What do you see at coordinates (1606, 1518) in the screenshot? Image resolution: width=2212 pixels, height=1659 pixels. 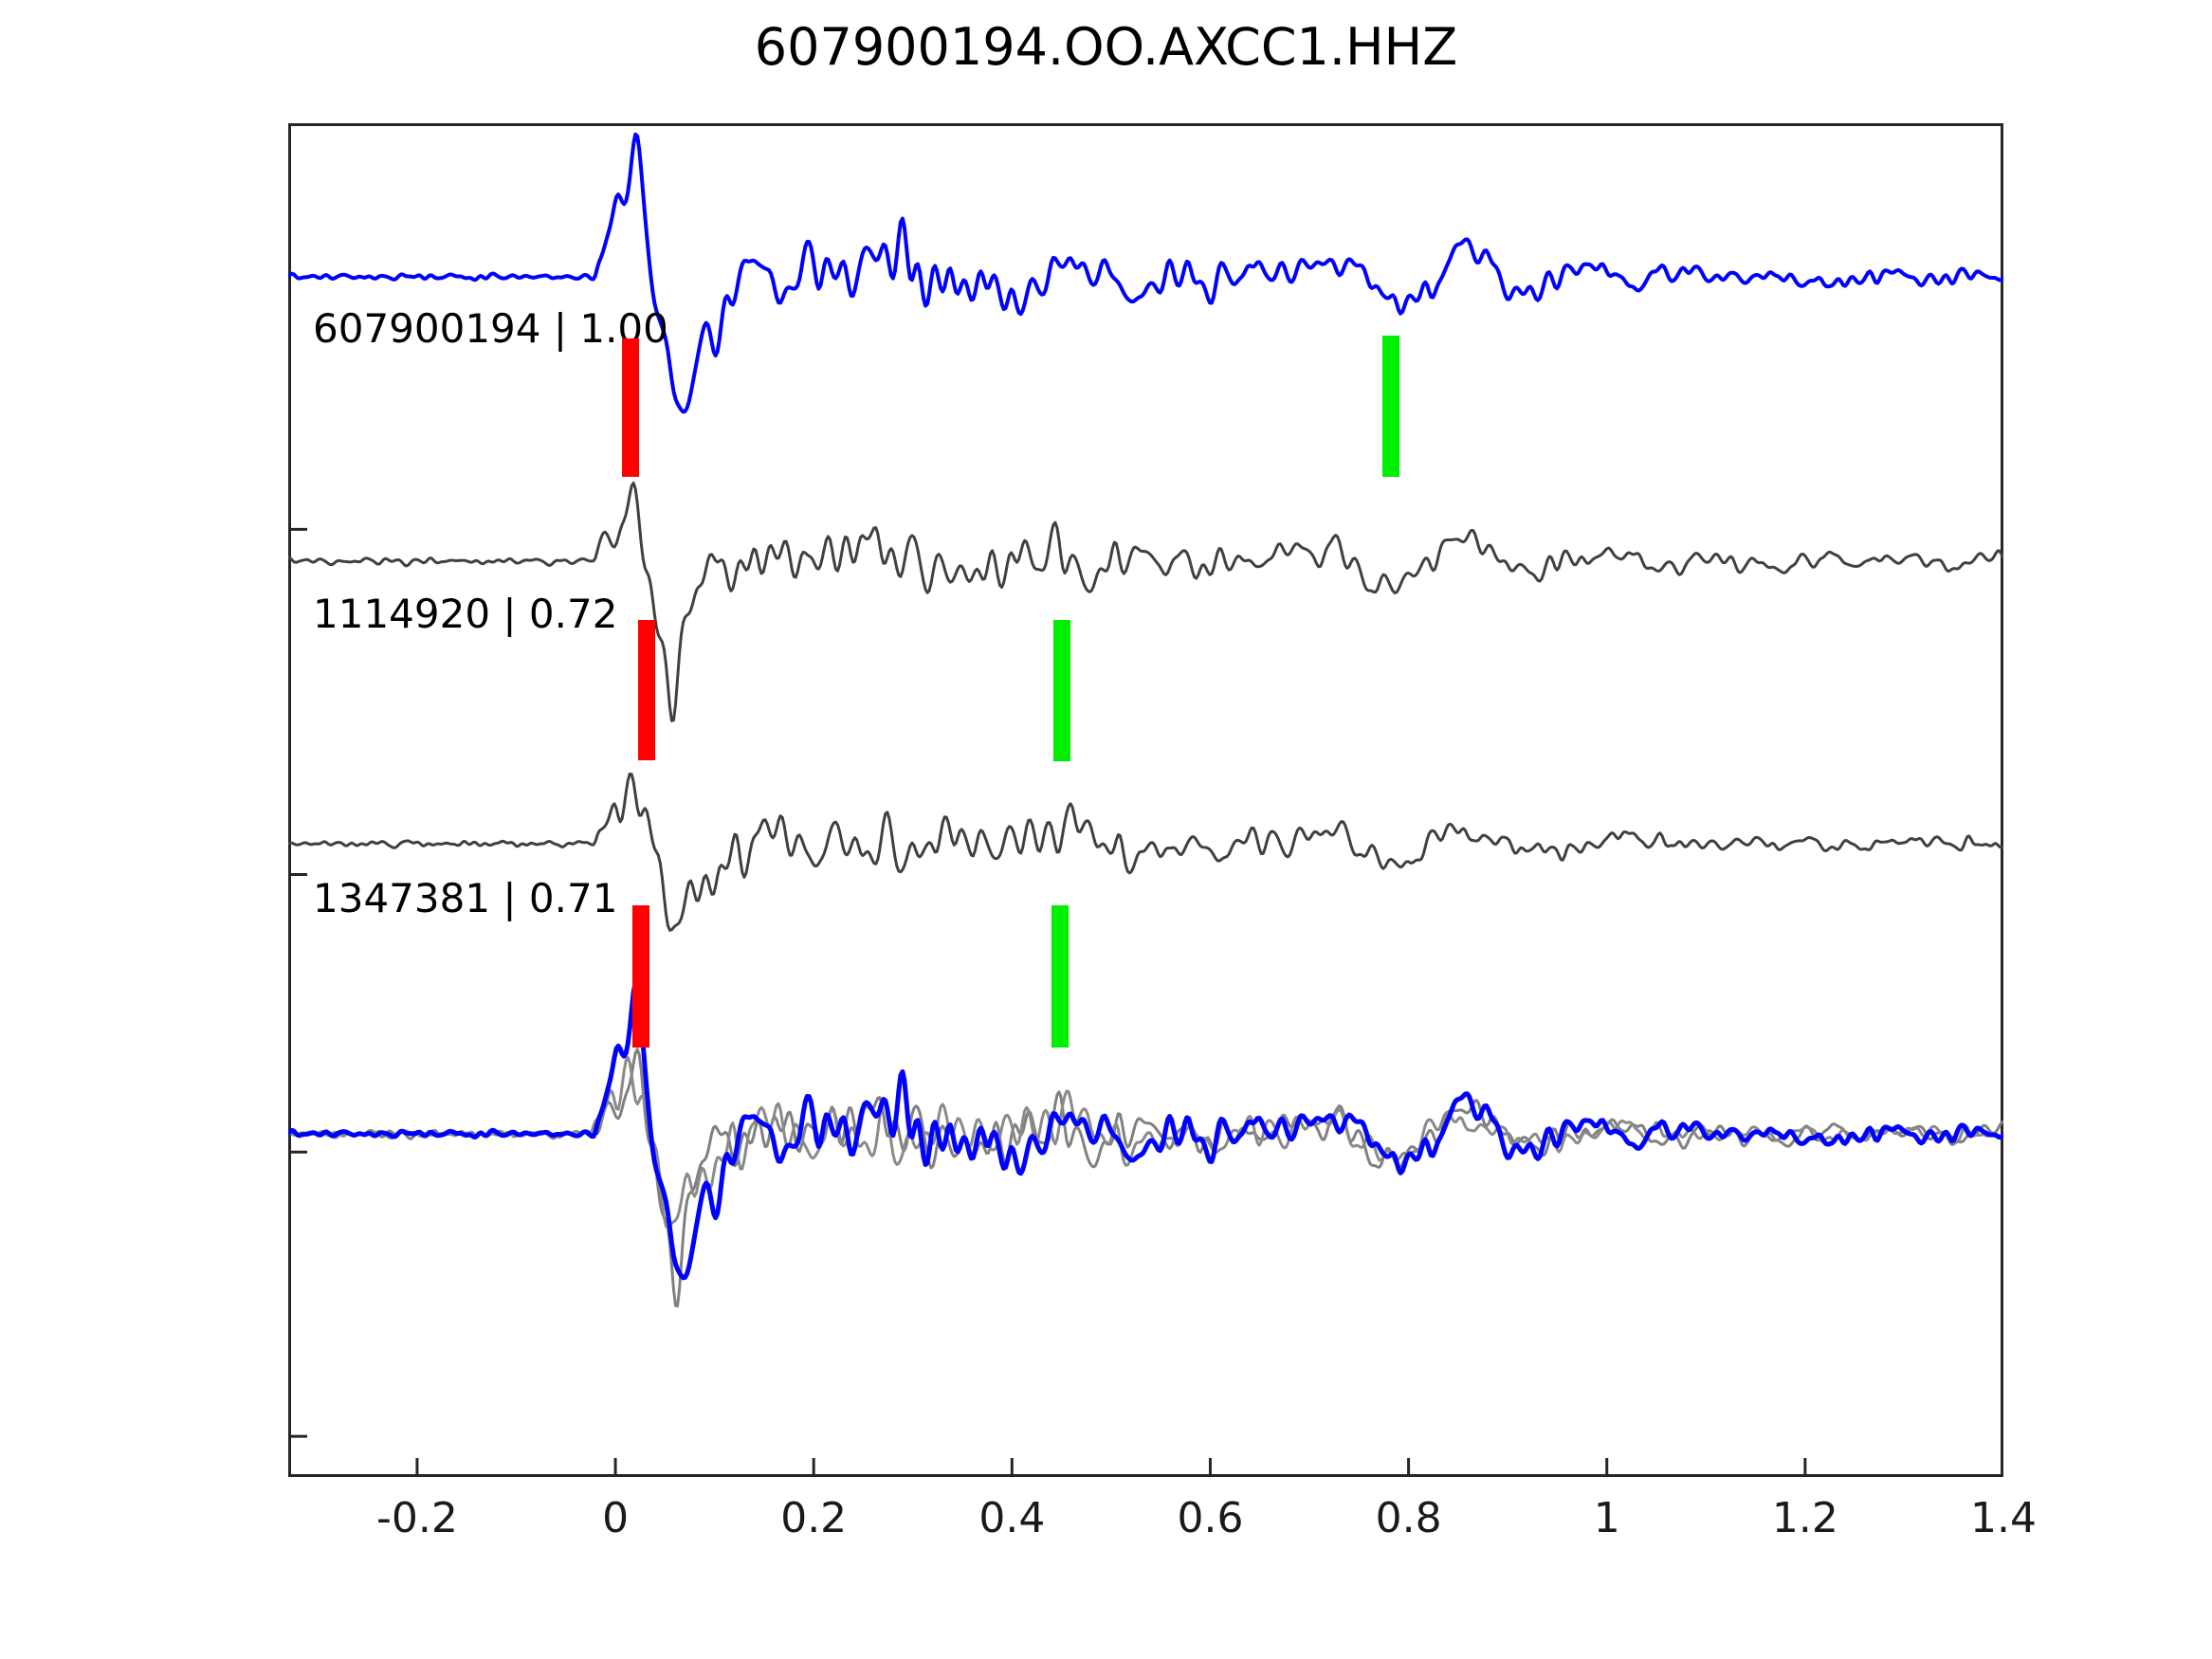 I see `x-tick-label-6: 1` at bounding box center [1606, 1518].